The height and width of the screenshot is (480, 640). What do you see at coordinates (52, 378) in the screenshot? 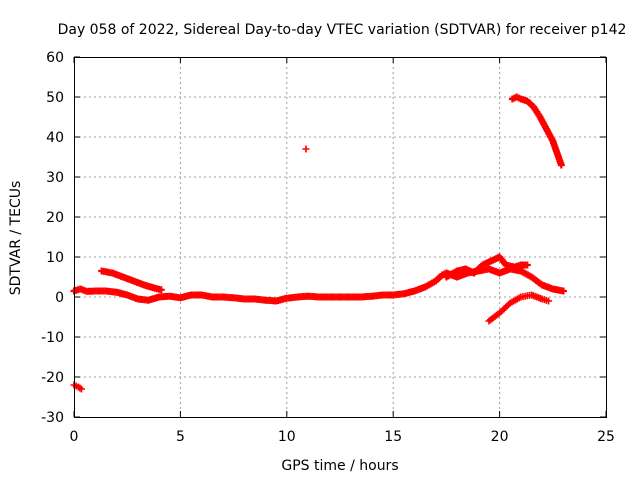
I see `y-tick-label: -20` at bounding box center [52, 378].